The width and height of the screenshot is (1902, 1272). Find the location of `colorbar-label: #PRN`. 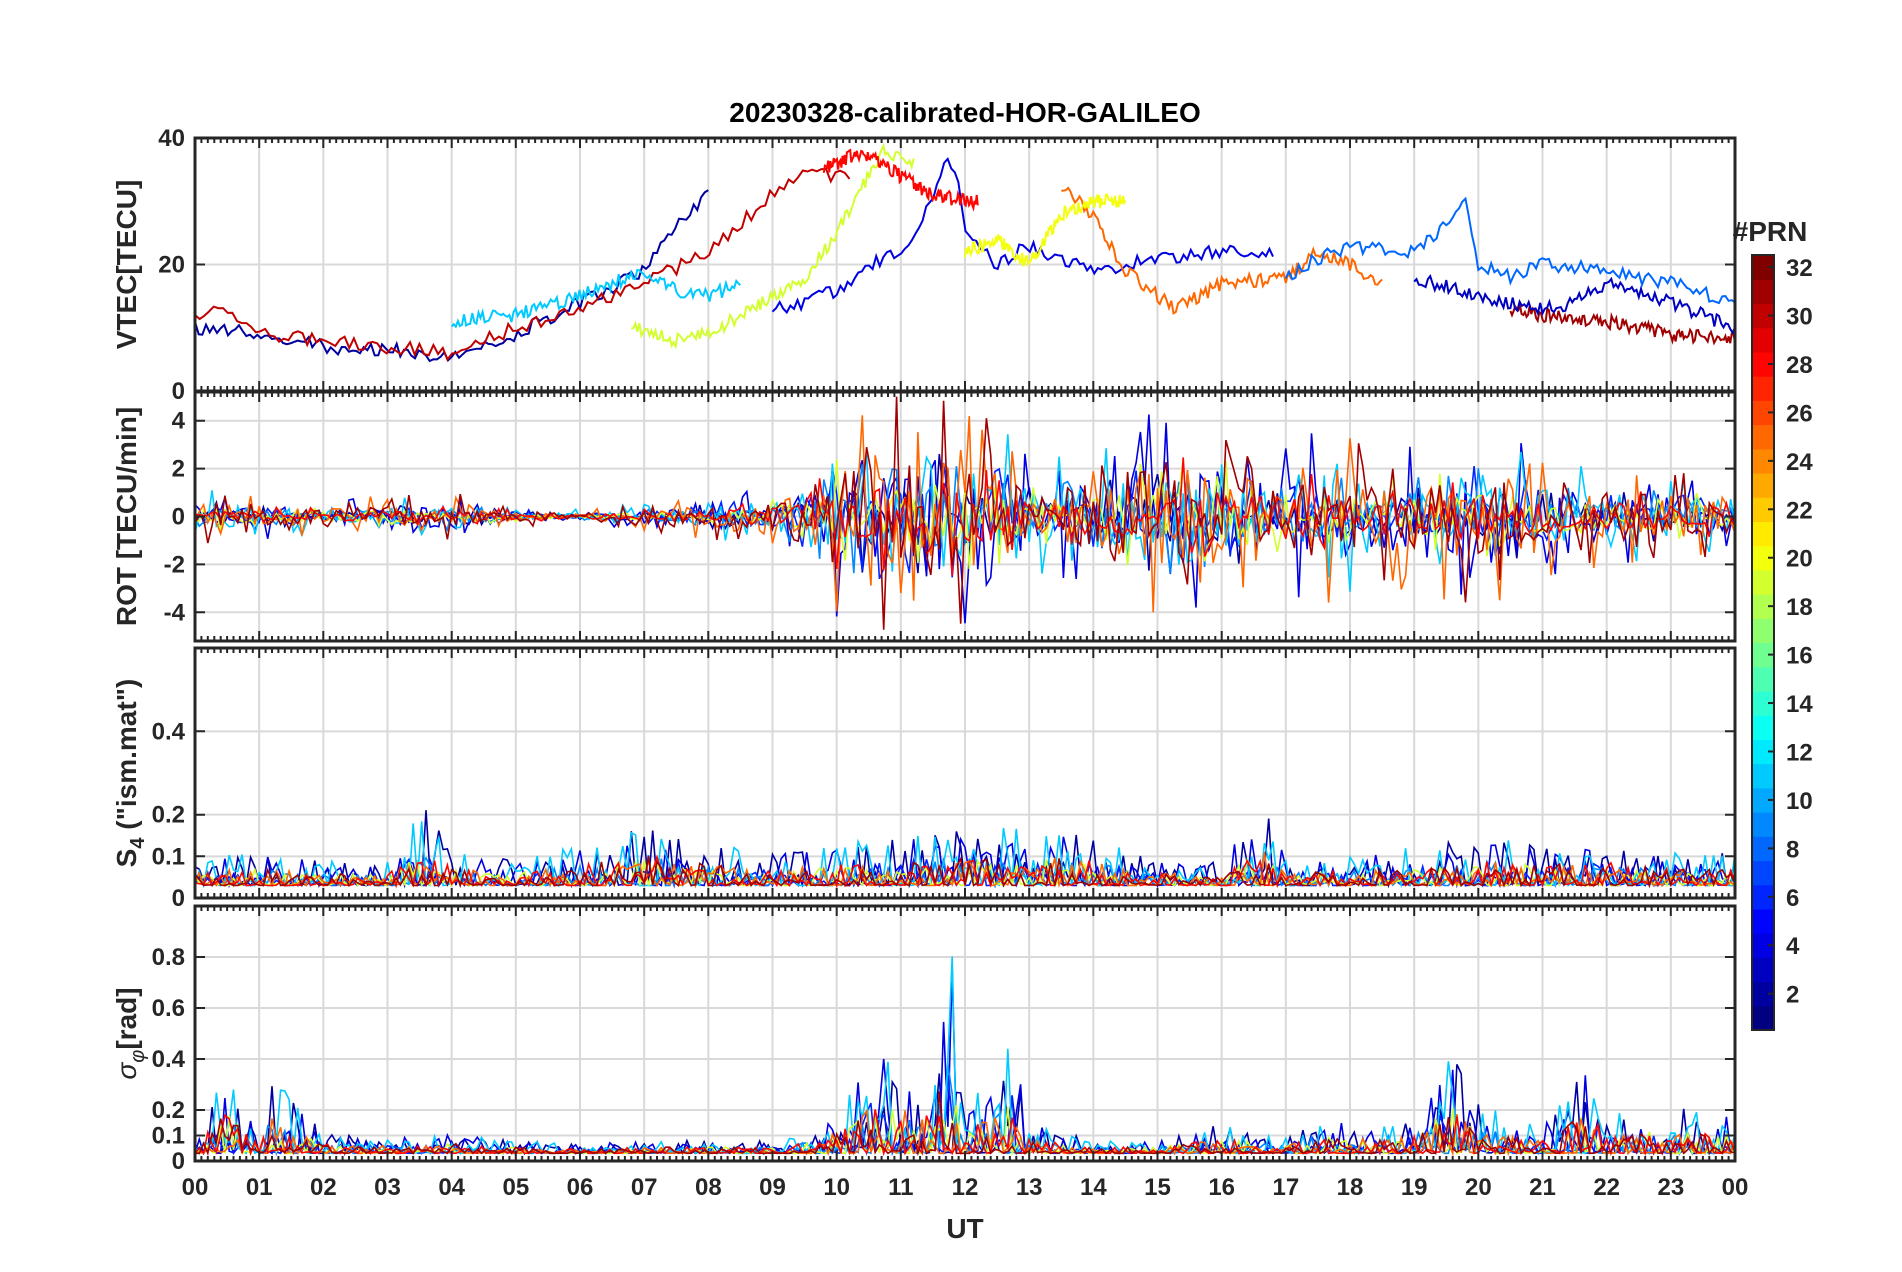

colorbar-label: #PRN is located at coordinates (1770, 231).